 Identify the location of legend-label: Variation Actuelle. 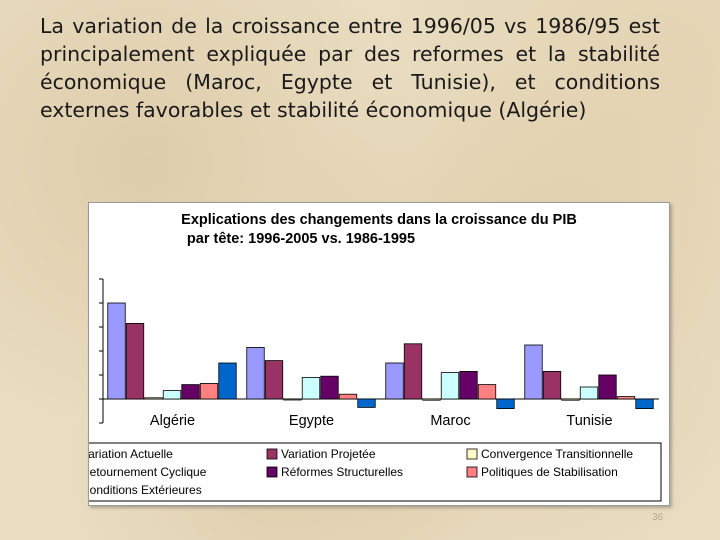
(131, 454).